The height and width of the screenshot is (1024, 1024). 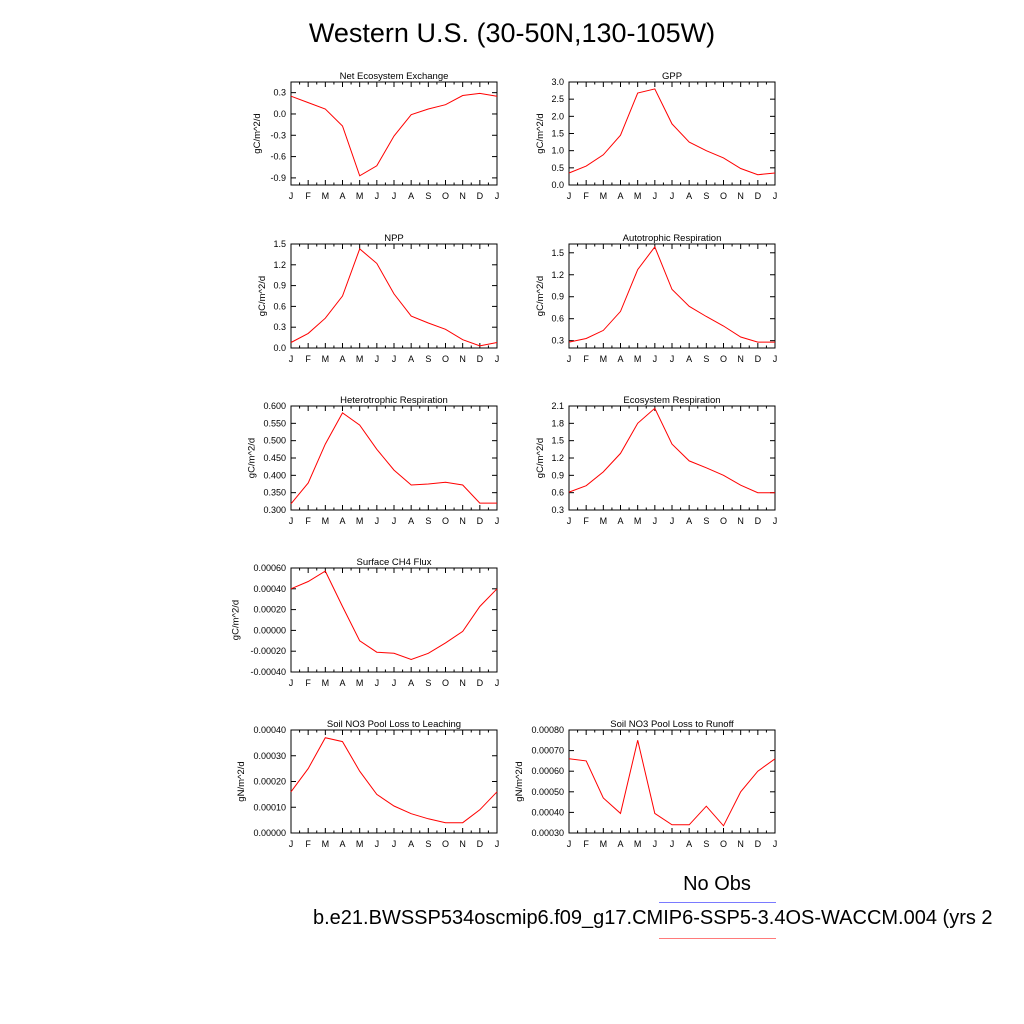 What do you see at coordinates (241, 781) in the screenshot?
I see `y-axis-label: gN/m^2/d` at bounding box center [241, 781].